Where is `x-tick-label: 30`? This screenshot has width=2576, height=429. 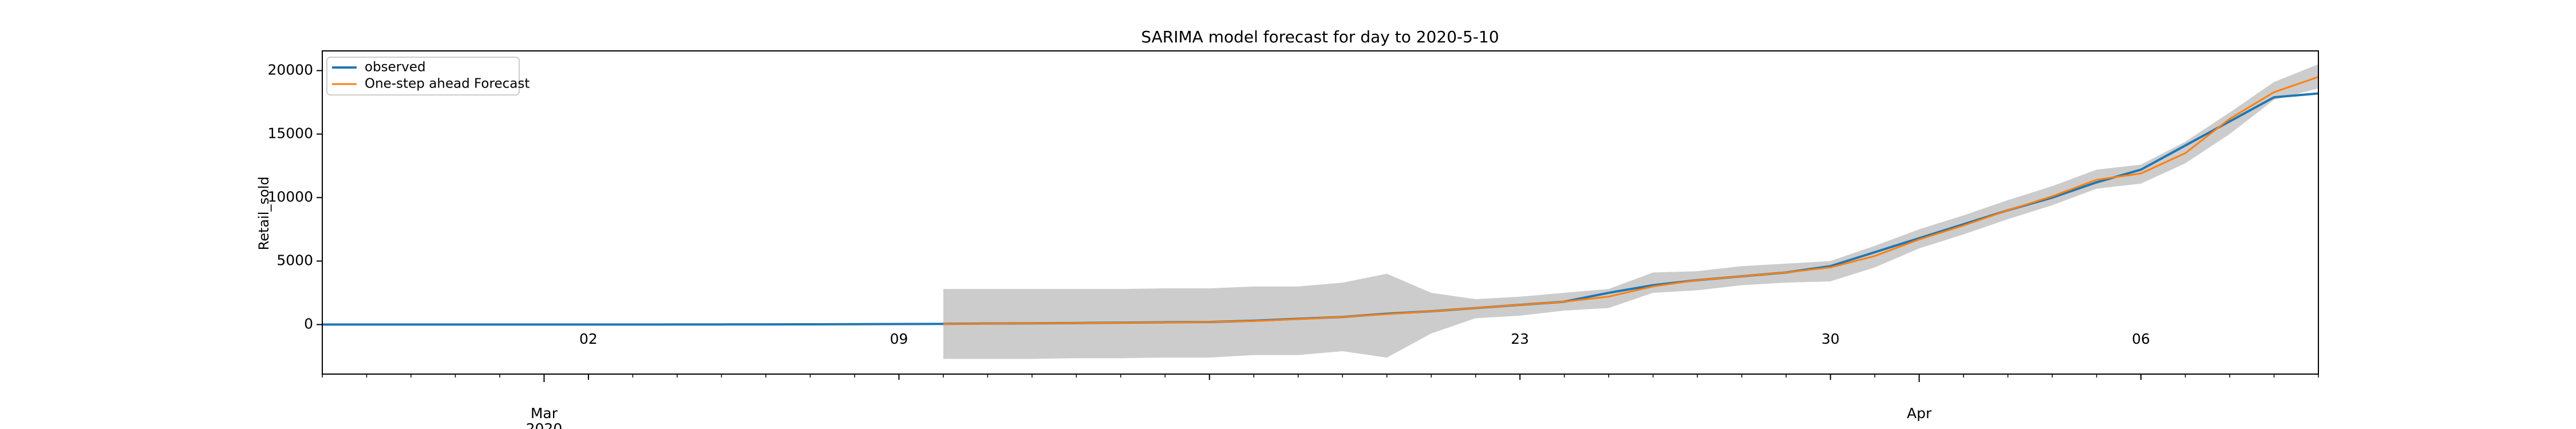
x-tick-label: 30 is located at coordinates (1831, 339).